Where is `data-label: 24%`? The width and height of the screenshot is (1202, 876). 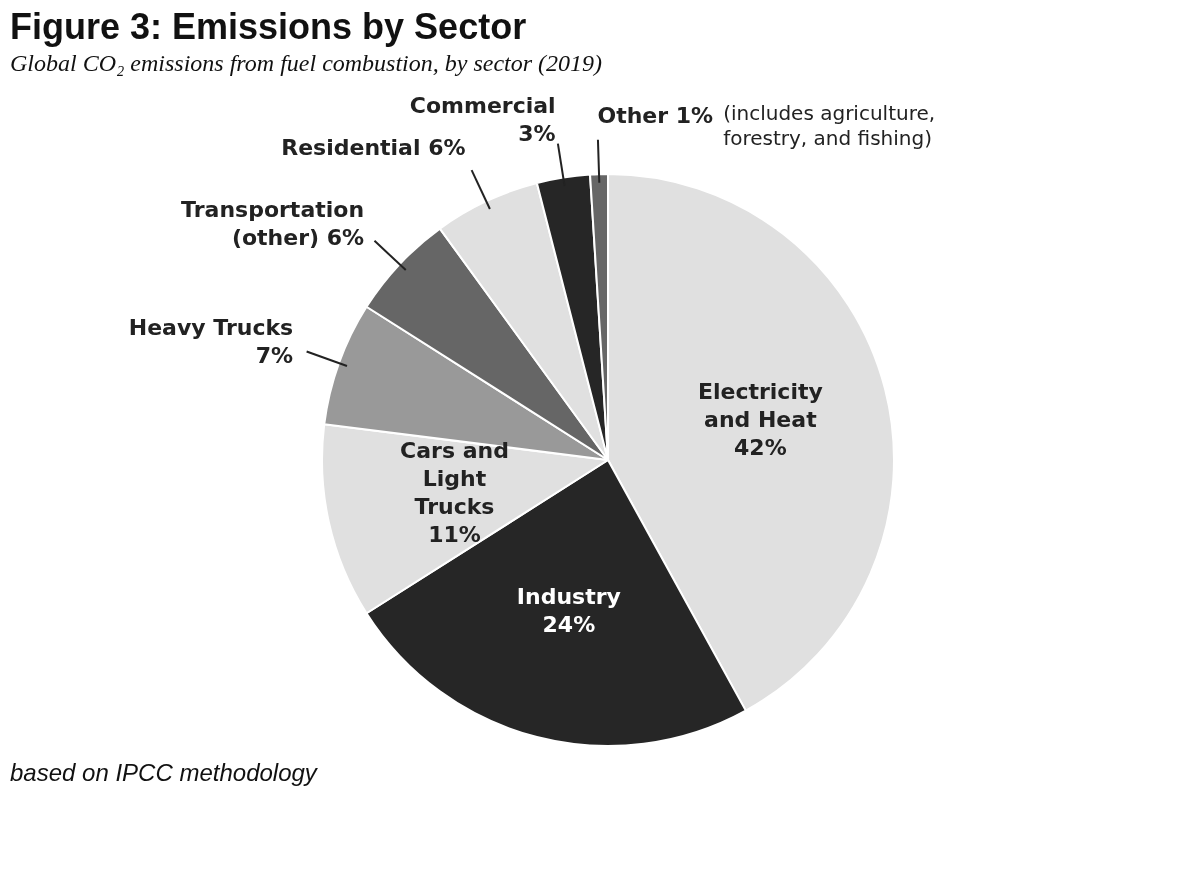
data-label: 24% is located at coordinates (569, 625).